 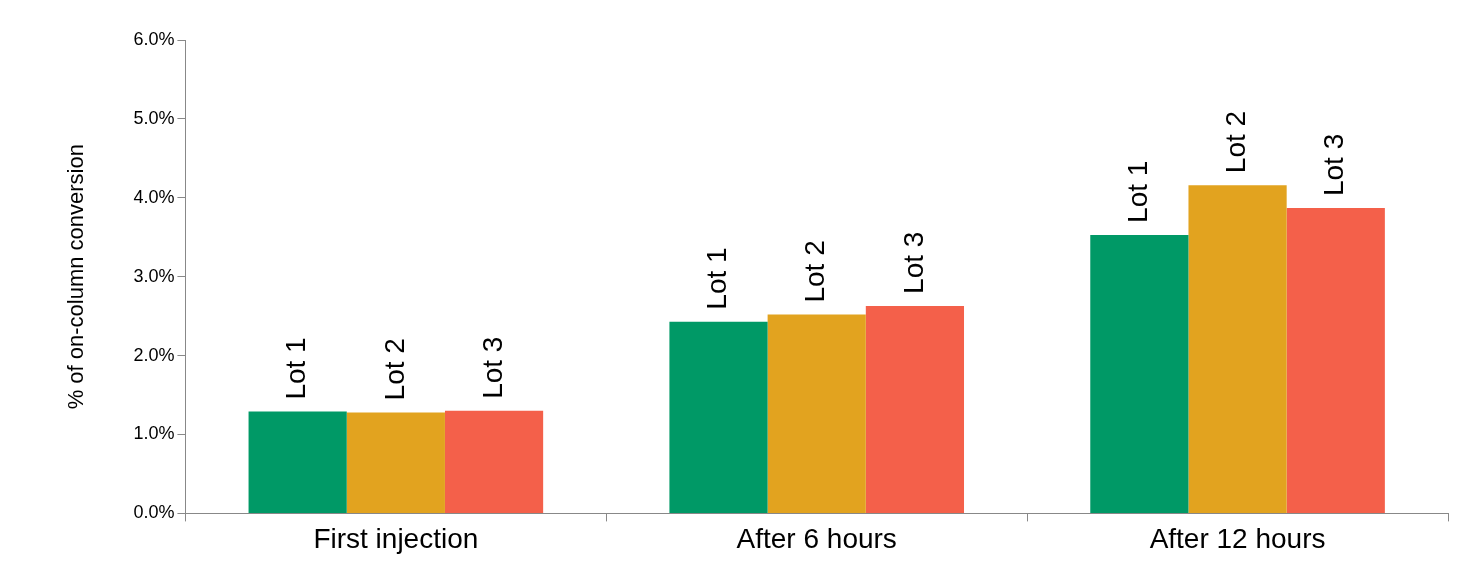 I want to click on y-tick-label: 0.0%, so click(x=154, y=512).